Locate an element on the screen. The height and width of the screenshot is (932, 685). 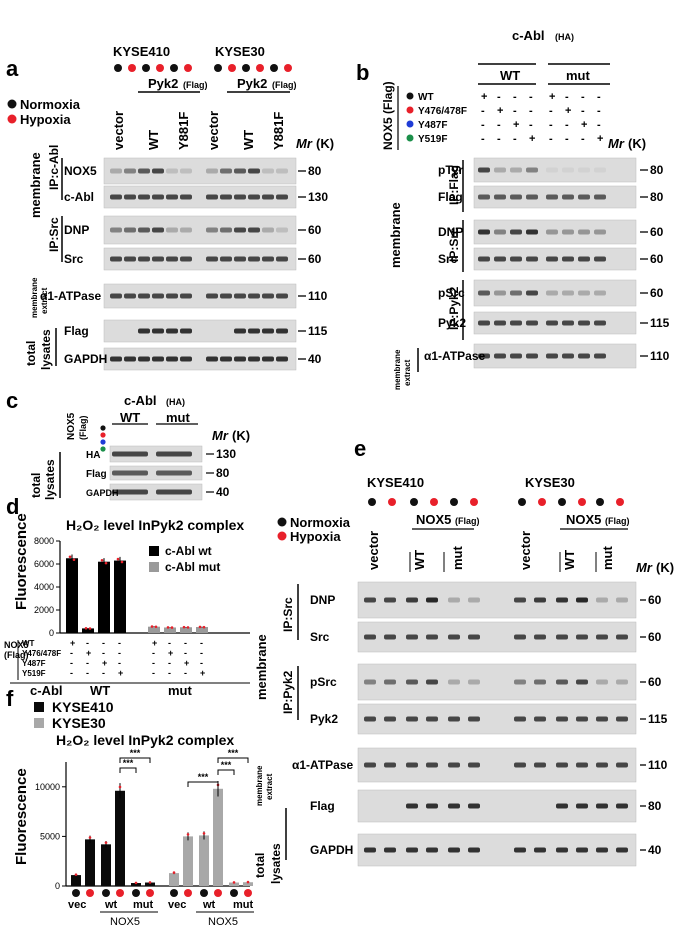
x-group-label: wt is located at coordinates (111, 905).